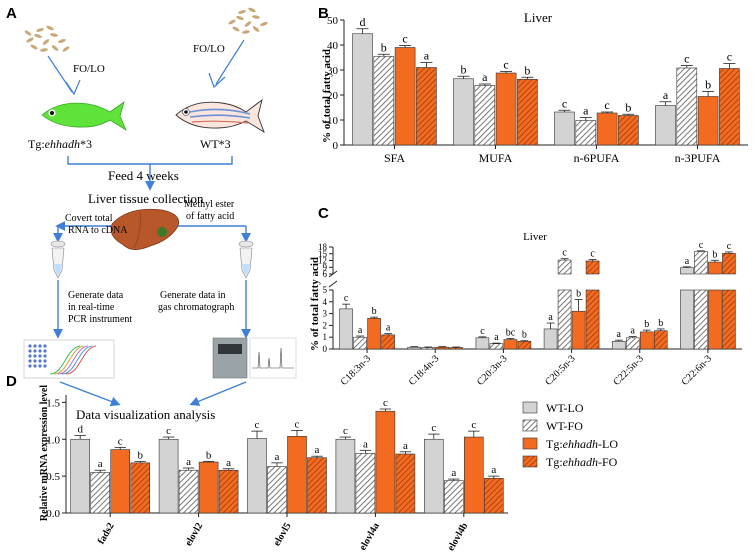 This screenshot has width=756, height=559. Describe the element at coordinates (592, 267) in the screenshot. I see `panel-c-c205n-3-tg-fo-bar` at that location.